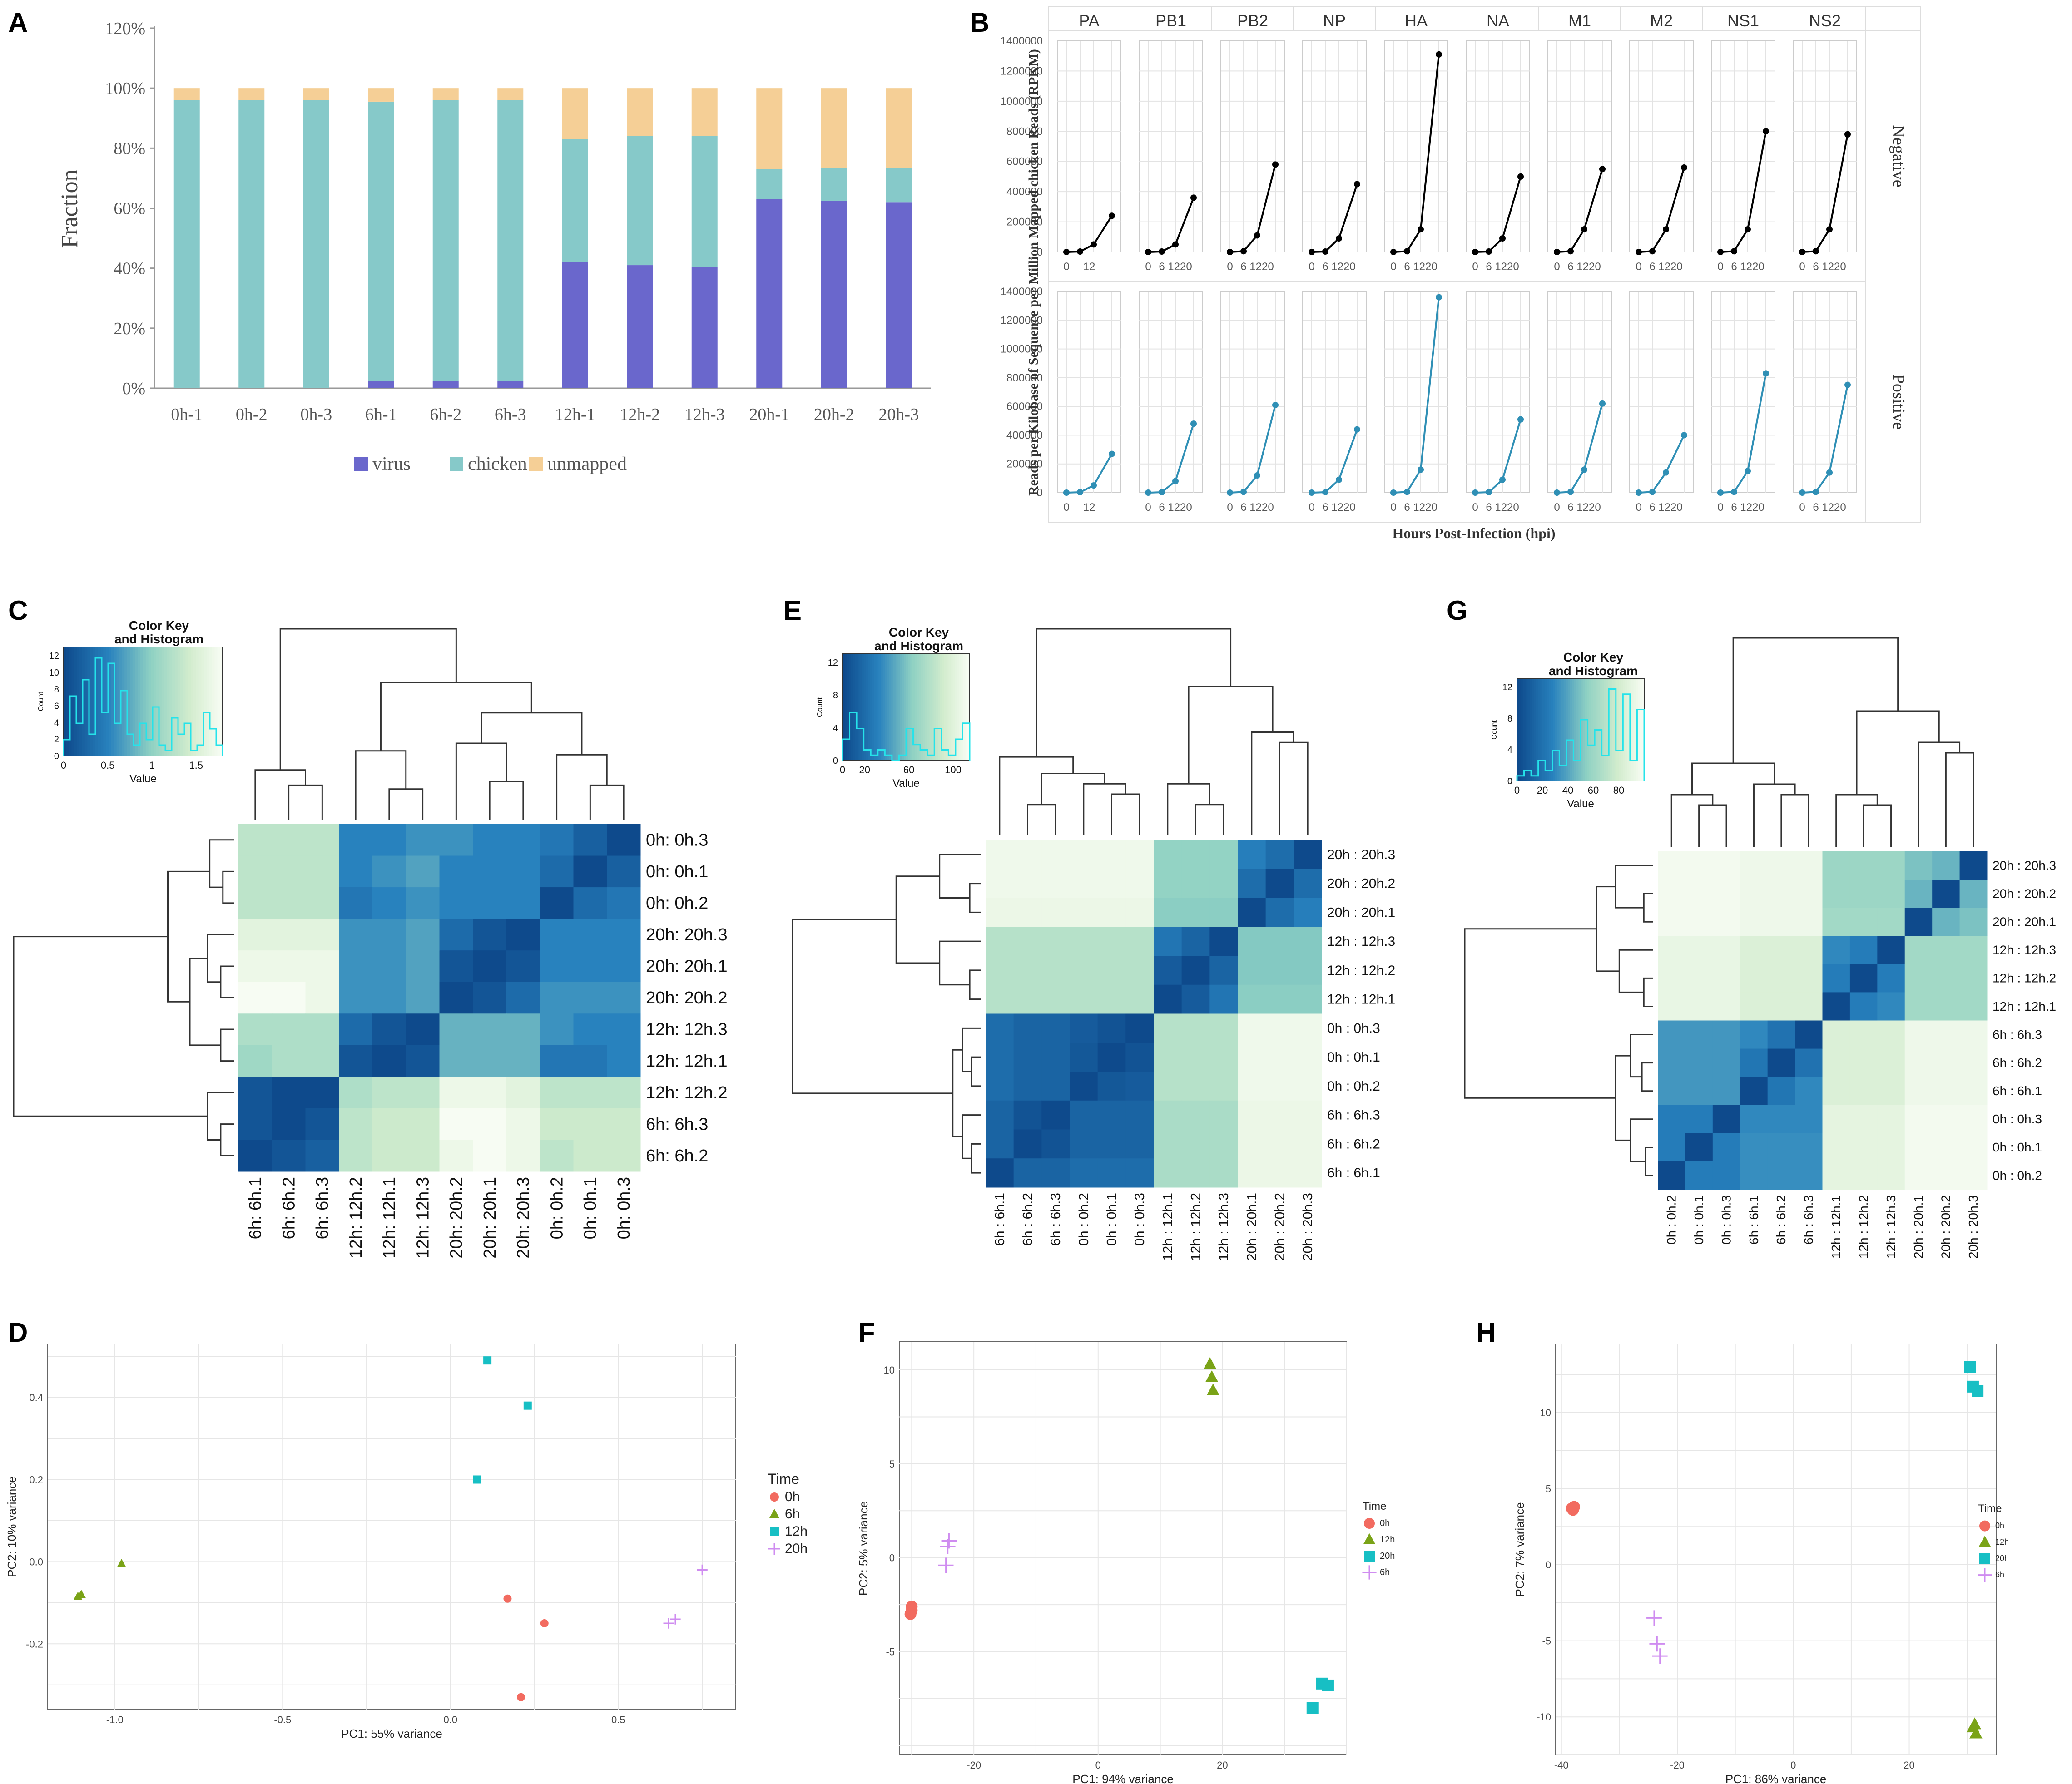  I want to click on color-key-x-label: Value, so click(1581, 804).